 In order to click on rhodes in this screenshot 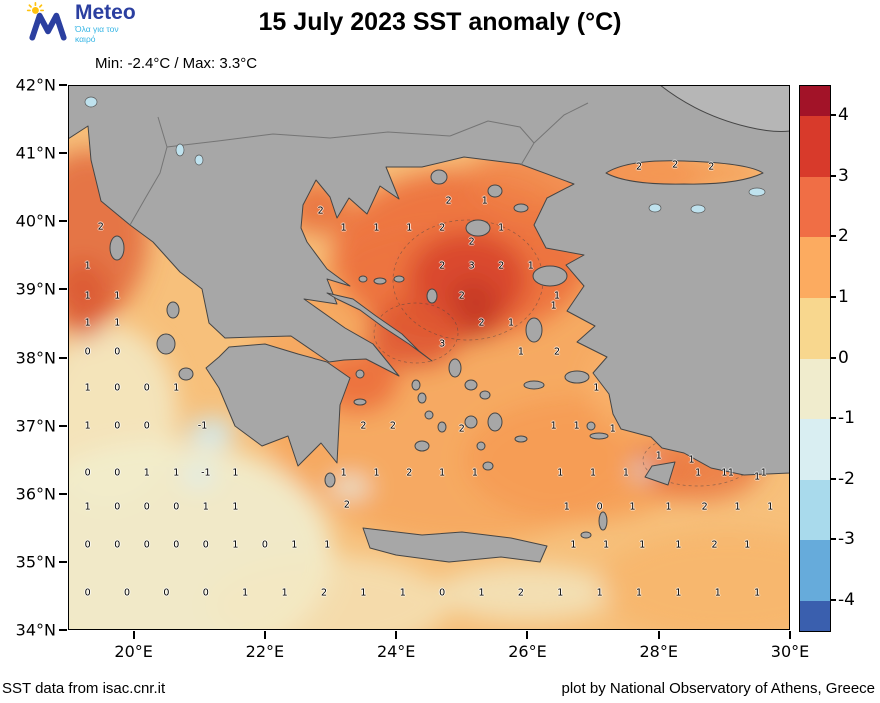, I will do `click(660, 473)`.